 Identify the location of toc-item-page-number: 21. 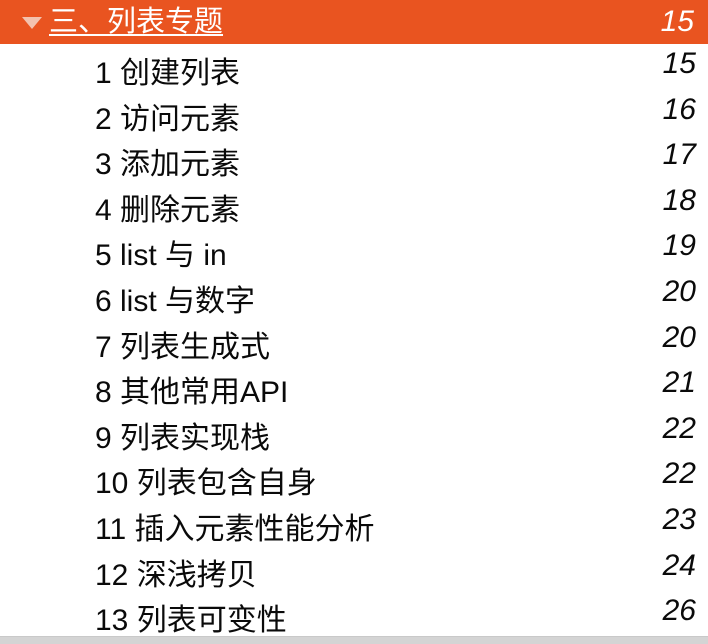
(679, 383).